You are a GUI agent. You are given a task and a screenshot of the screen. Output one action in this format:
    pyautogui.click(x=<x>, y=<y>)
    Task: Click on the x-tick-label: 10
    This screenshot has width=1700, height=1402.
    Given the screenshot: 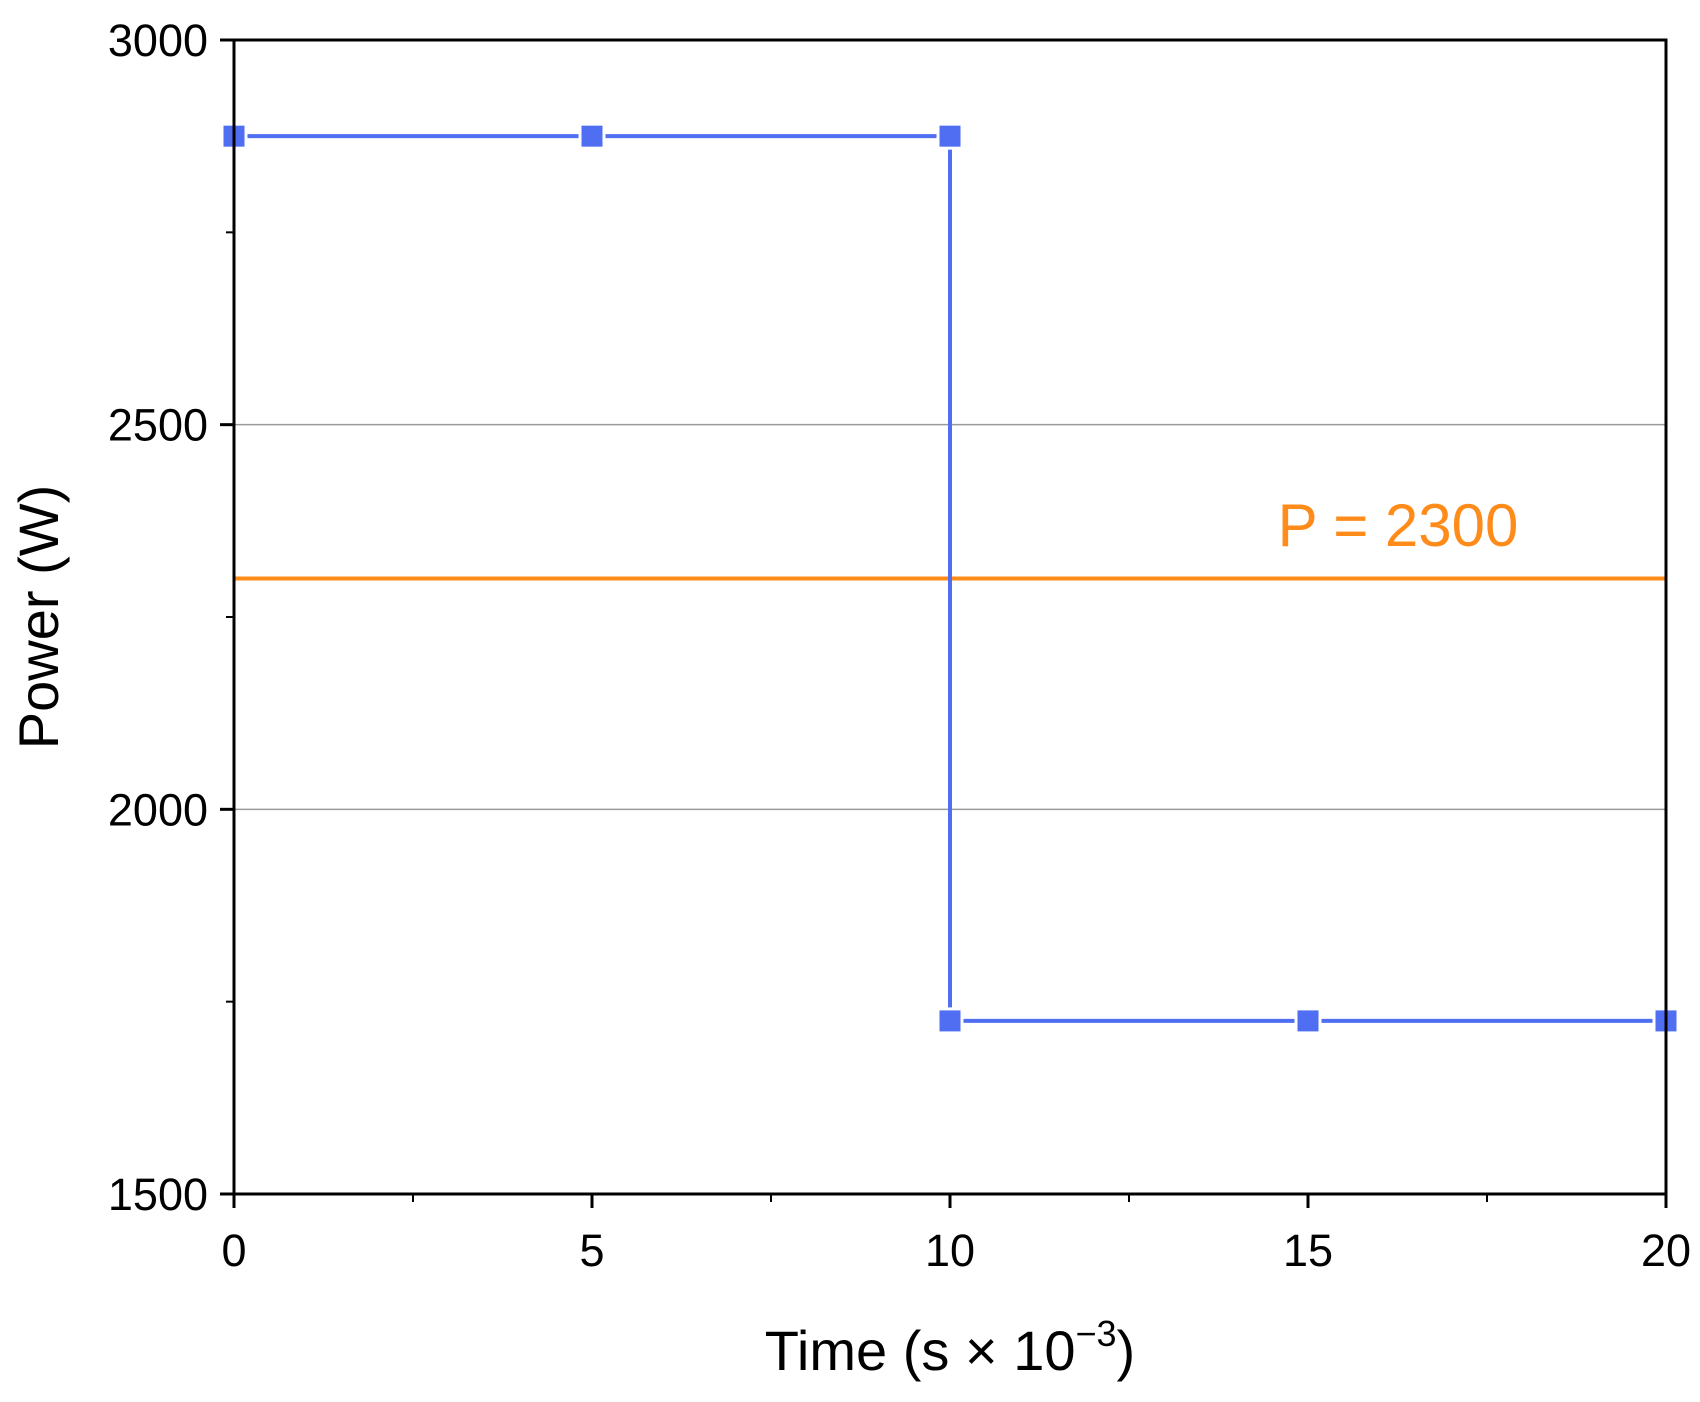 What is the action you would take?
    pyautogui.click(x=950, y=1250)
    